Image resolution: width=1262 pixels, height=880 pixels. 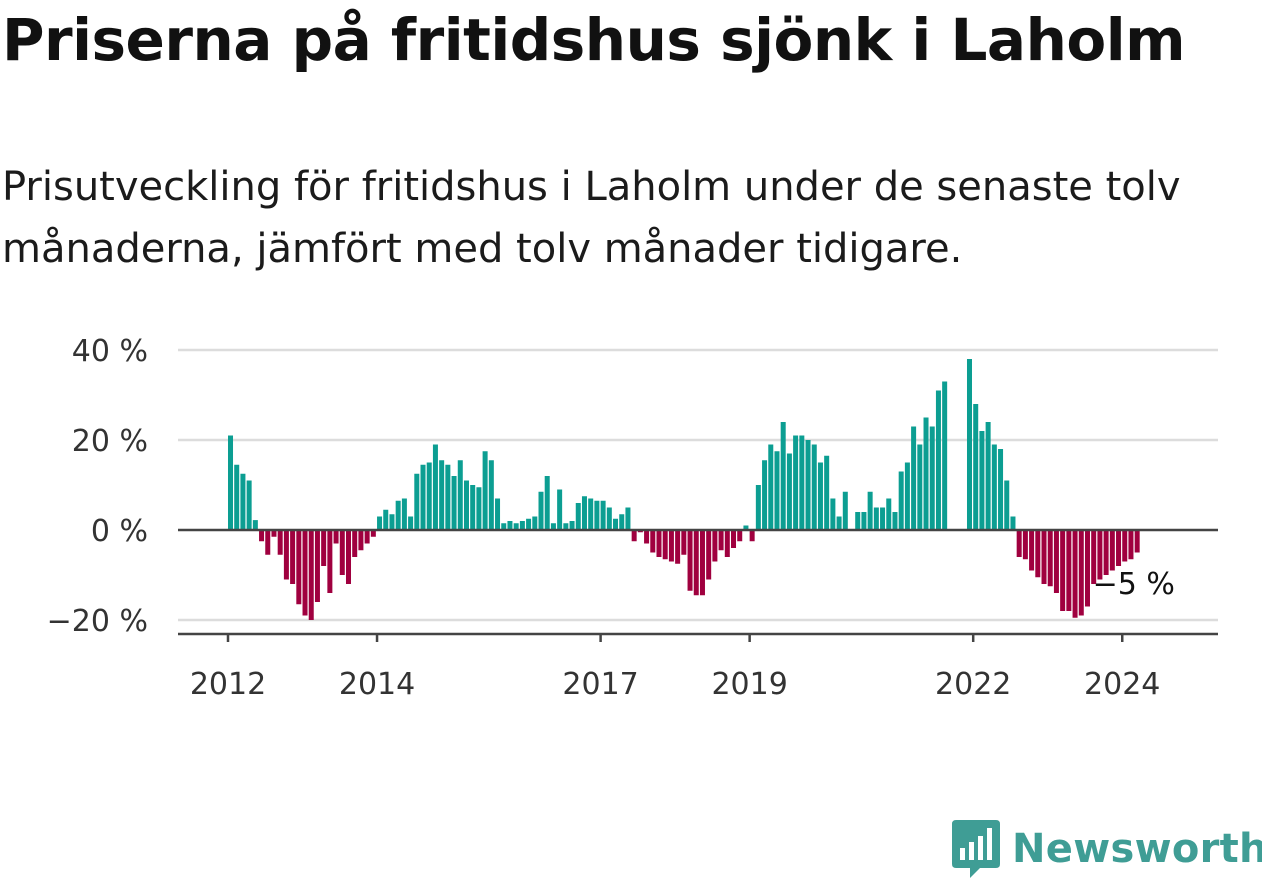 I want to click on y-tick-label-0: 40 %, so click(x=110, y=351).